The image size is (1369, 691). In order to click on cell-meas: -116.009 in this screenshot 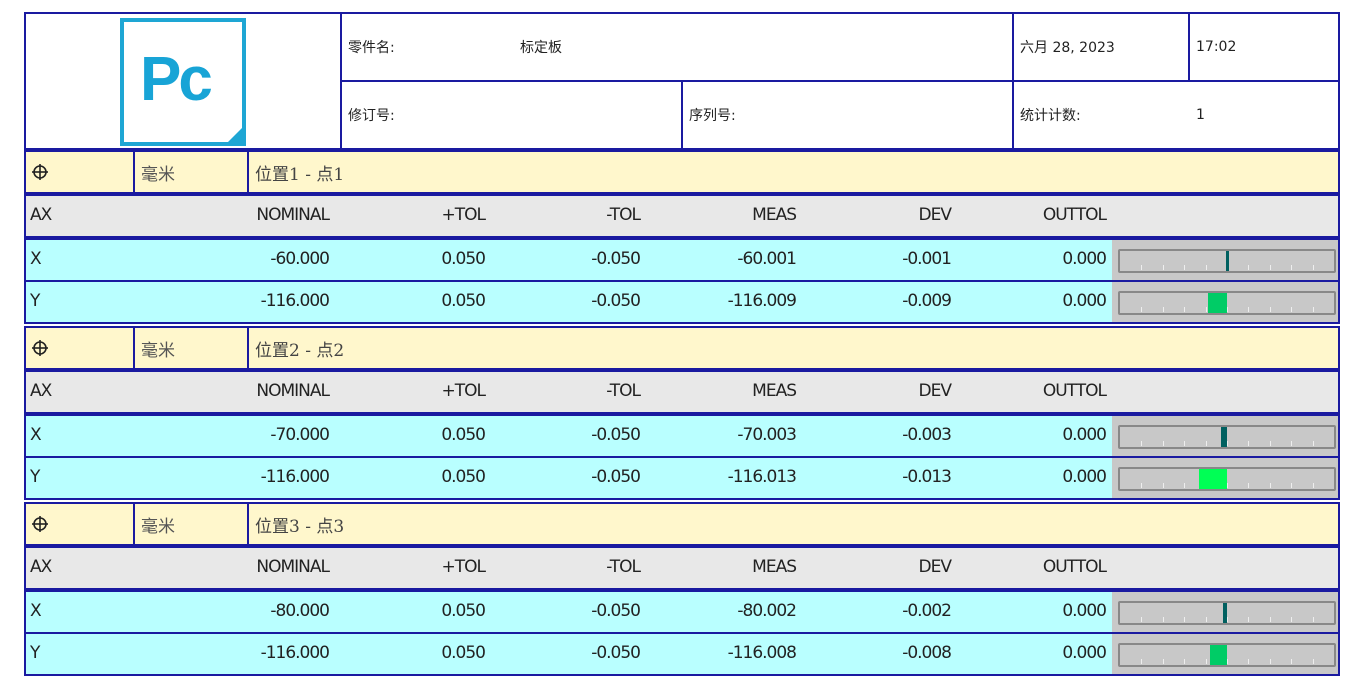, I will do `click(762, 301)`.